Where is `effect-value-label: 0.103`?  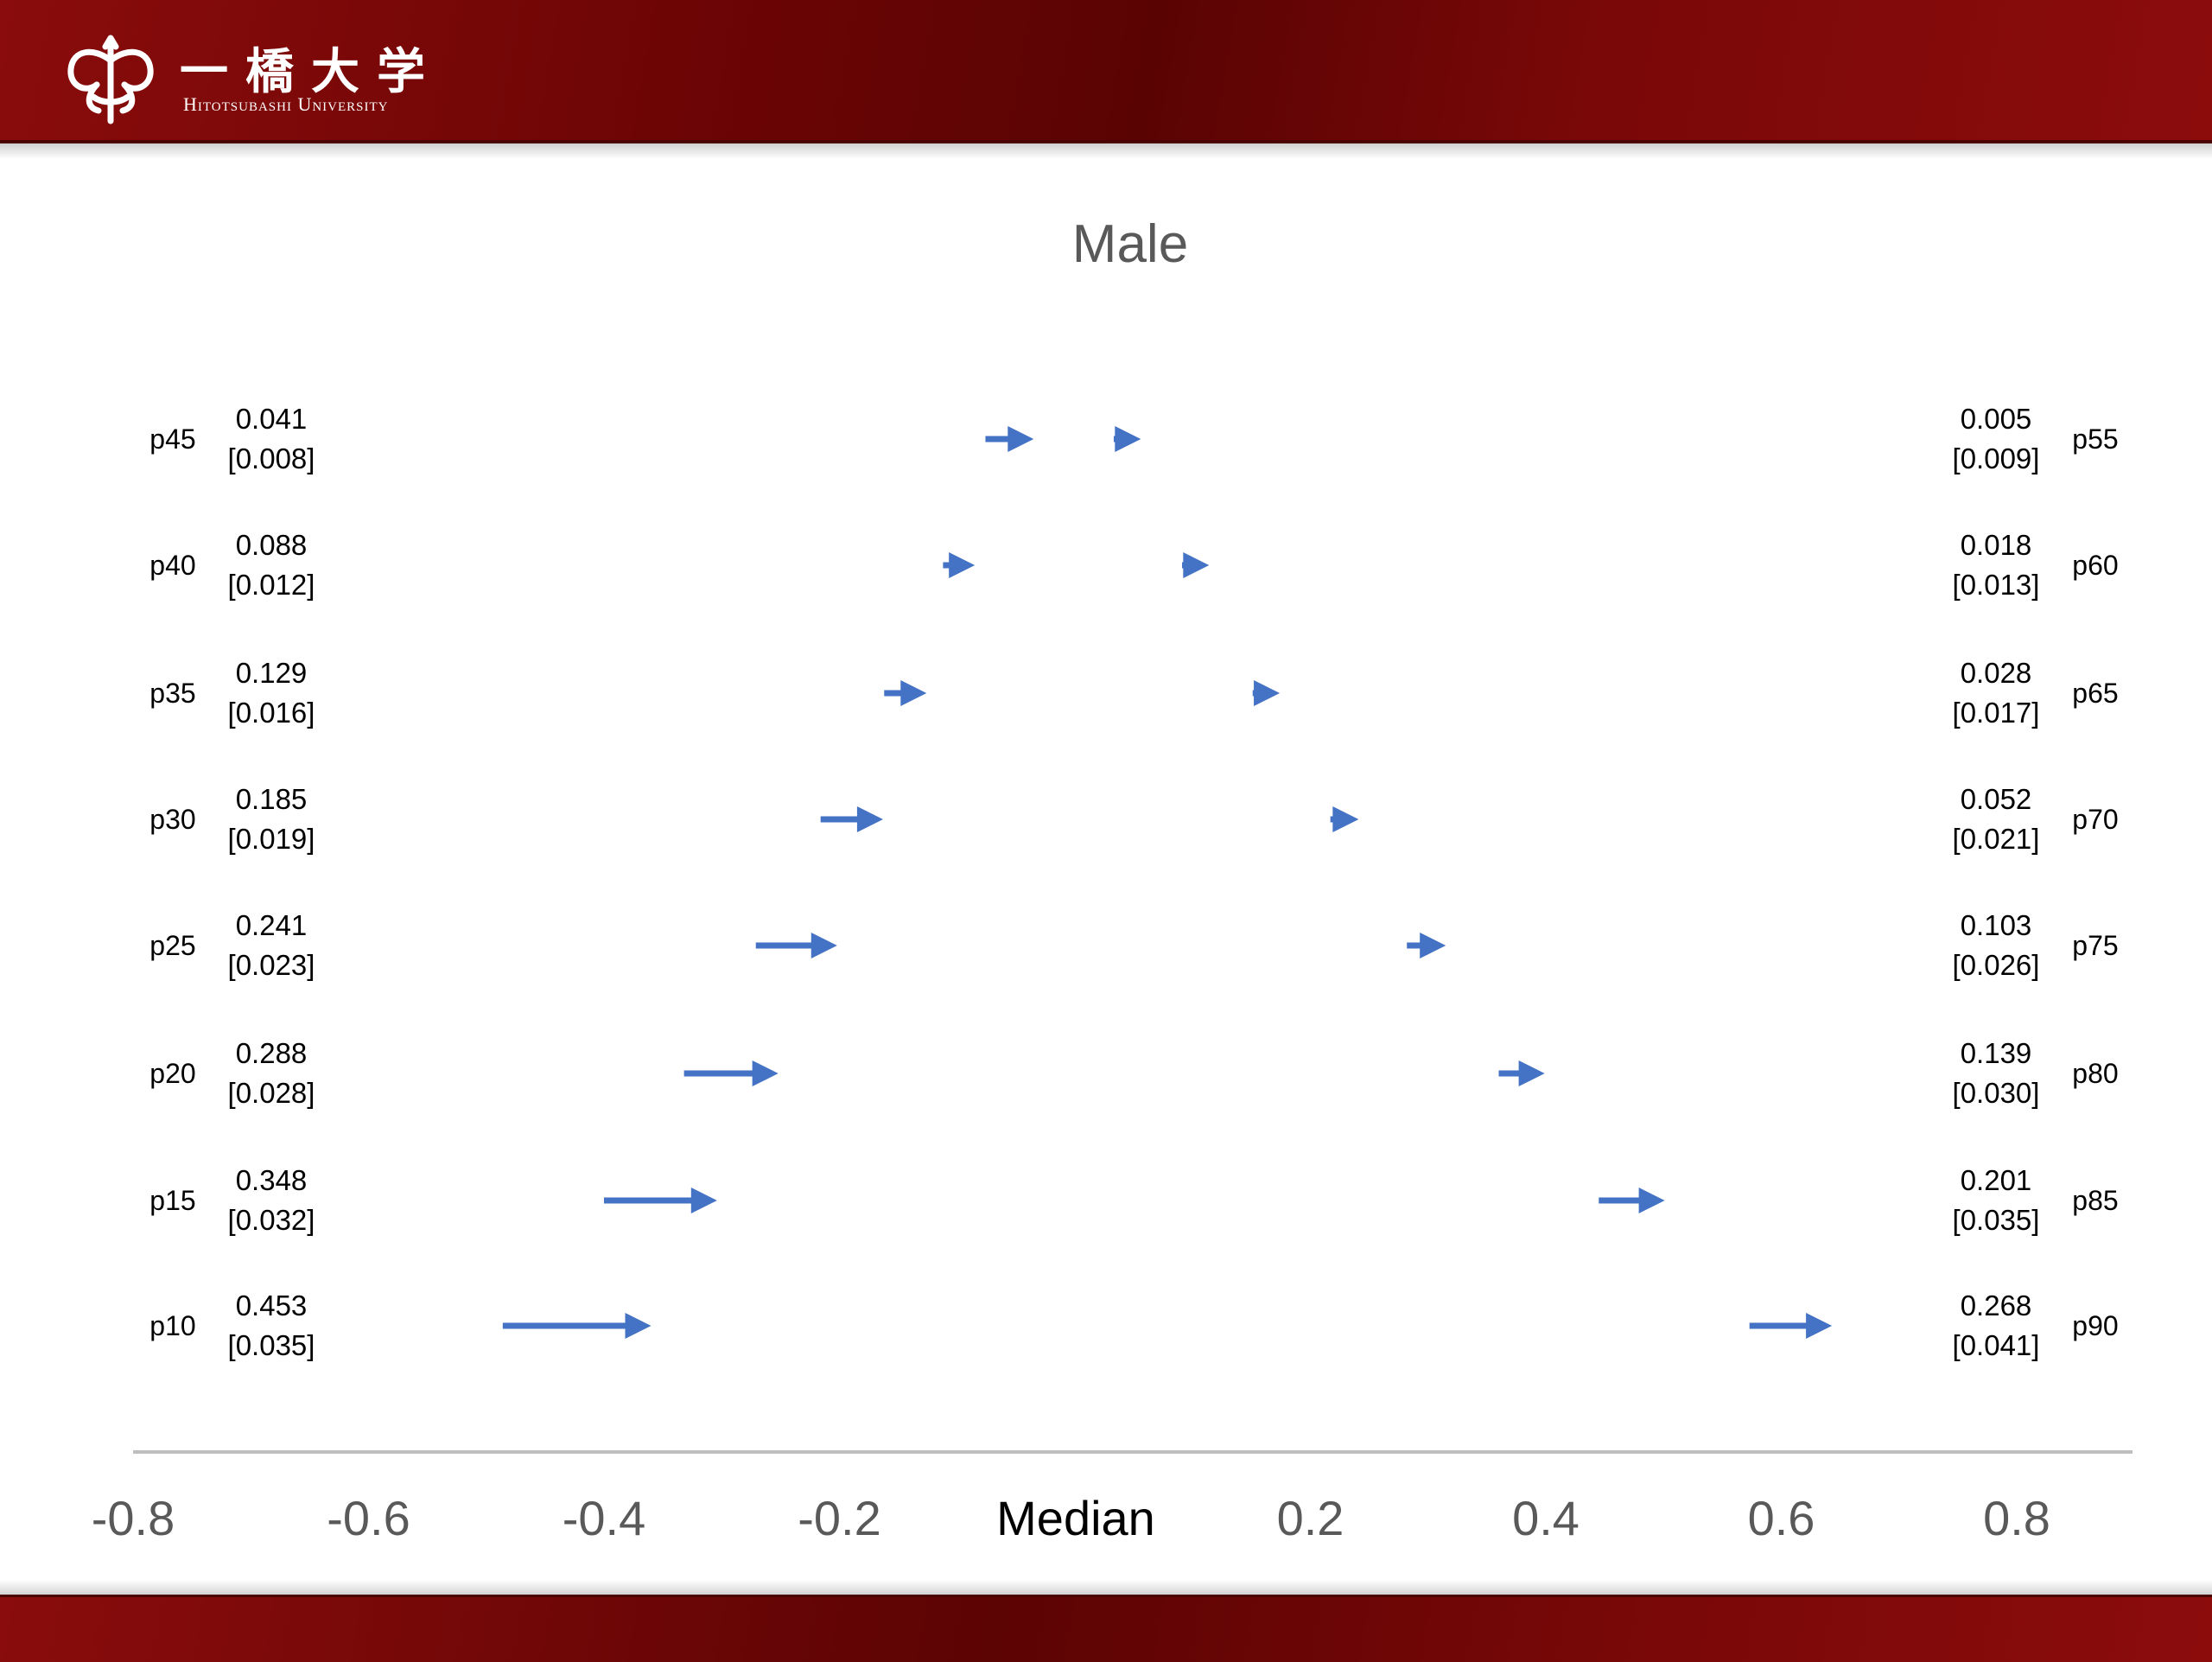
effect-value-label: 0.103 is located at coordinates (1997, 925).